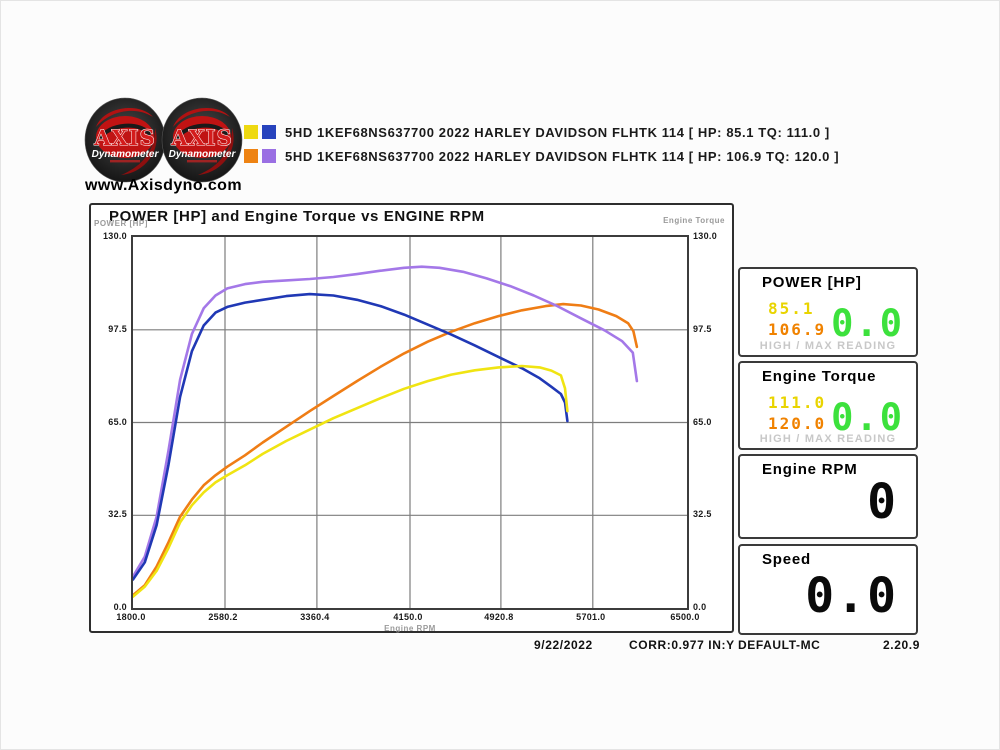 The image size is (1000, 750). I want to click on torque-max-run1: 111.0, so click(797, 402).